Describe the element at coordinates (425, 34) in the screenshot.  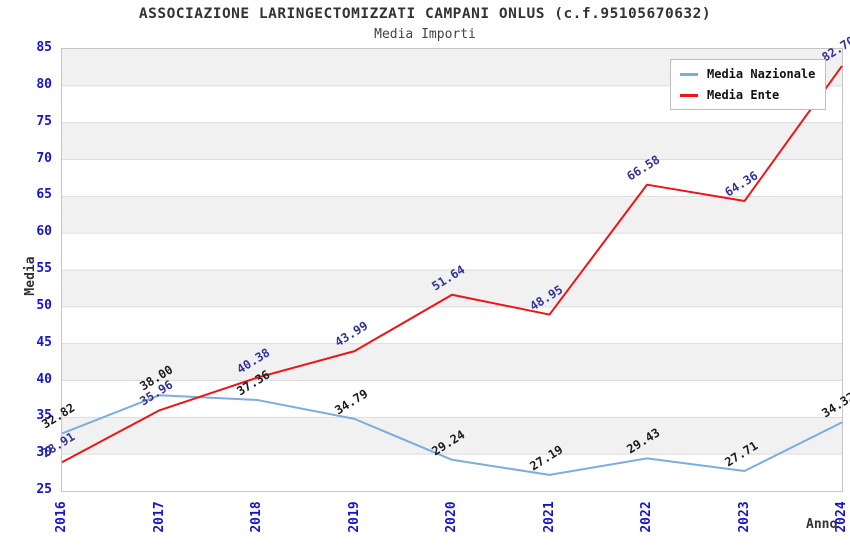
I see `chart-subtitle: Media Importi` at that location.